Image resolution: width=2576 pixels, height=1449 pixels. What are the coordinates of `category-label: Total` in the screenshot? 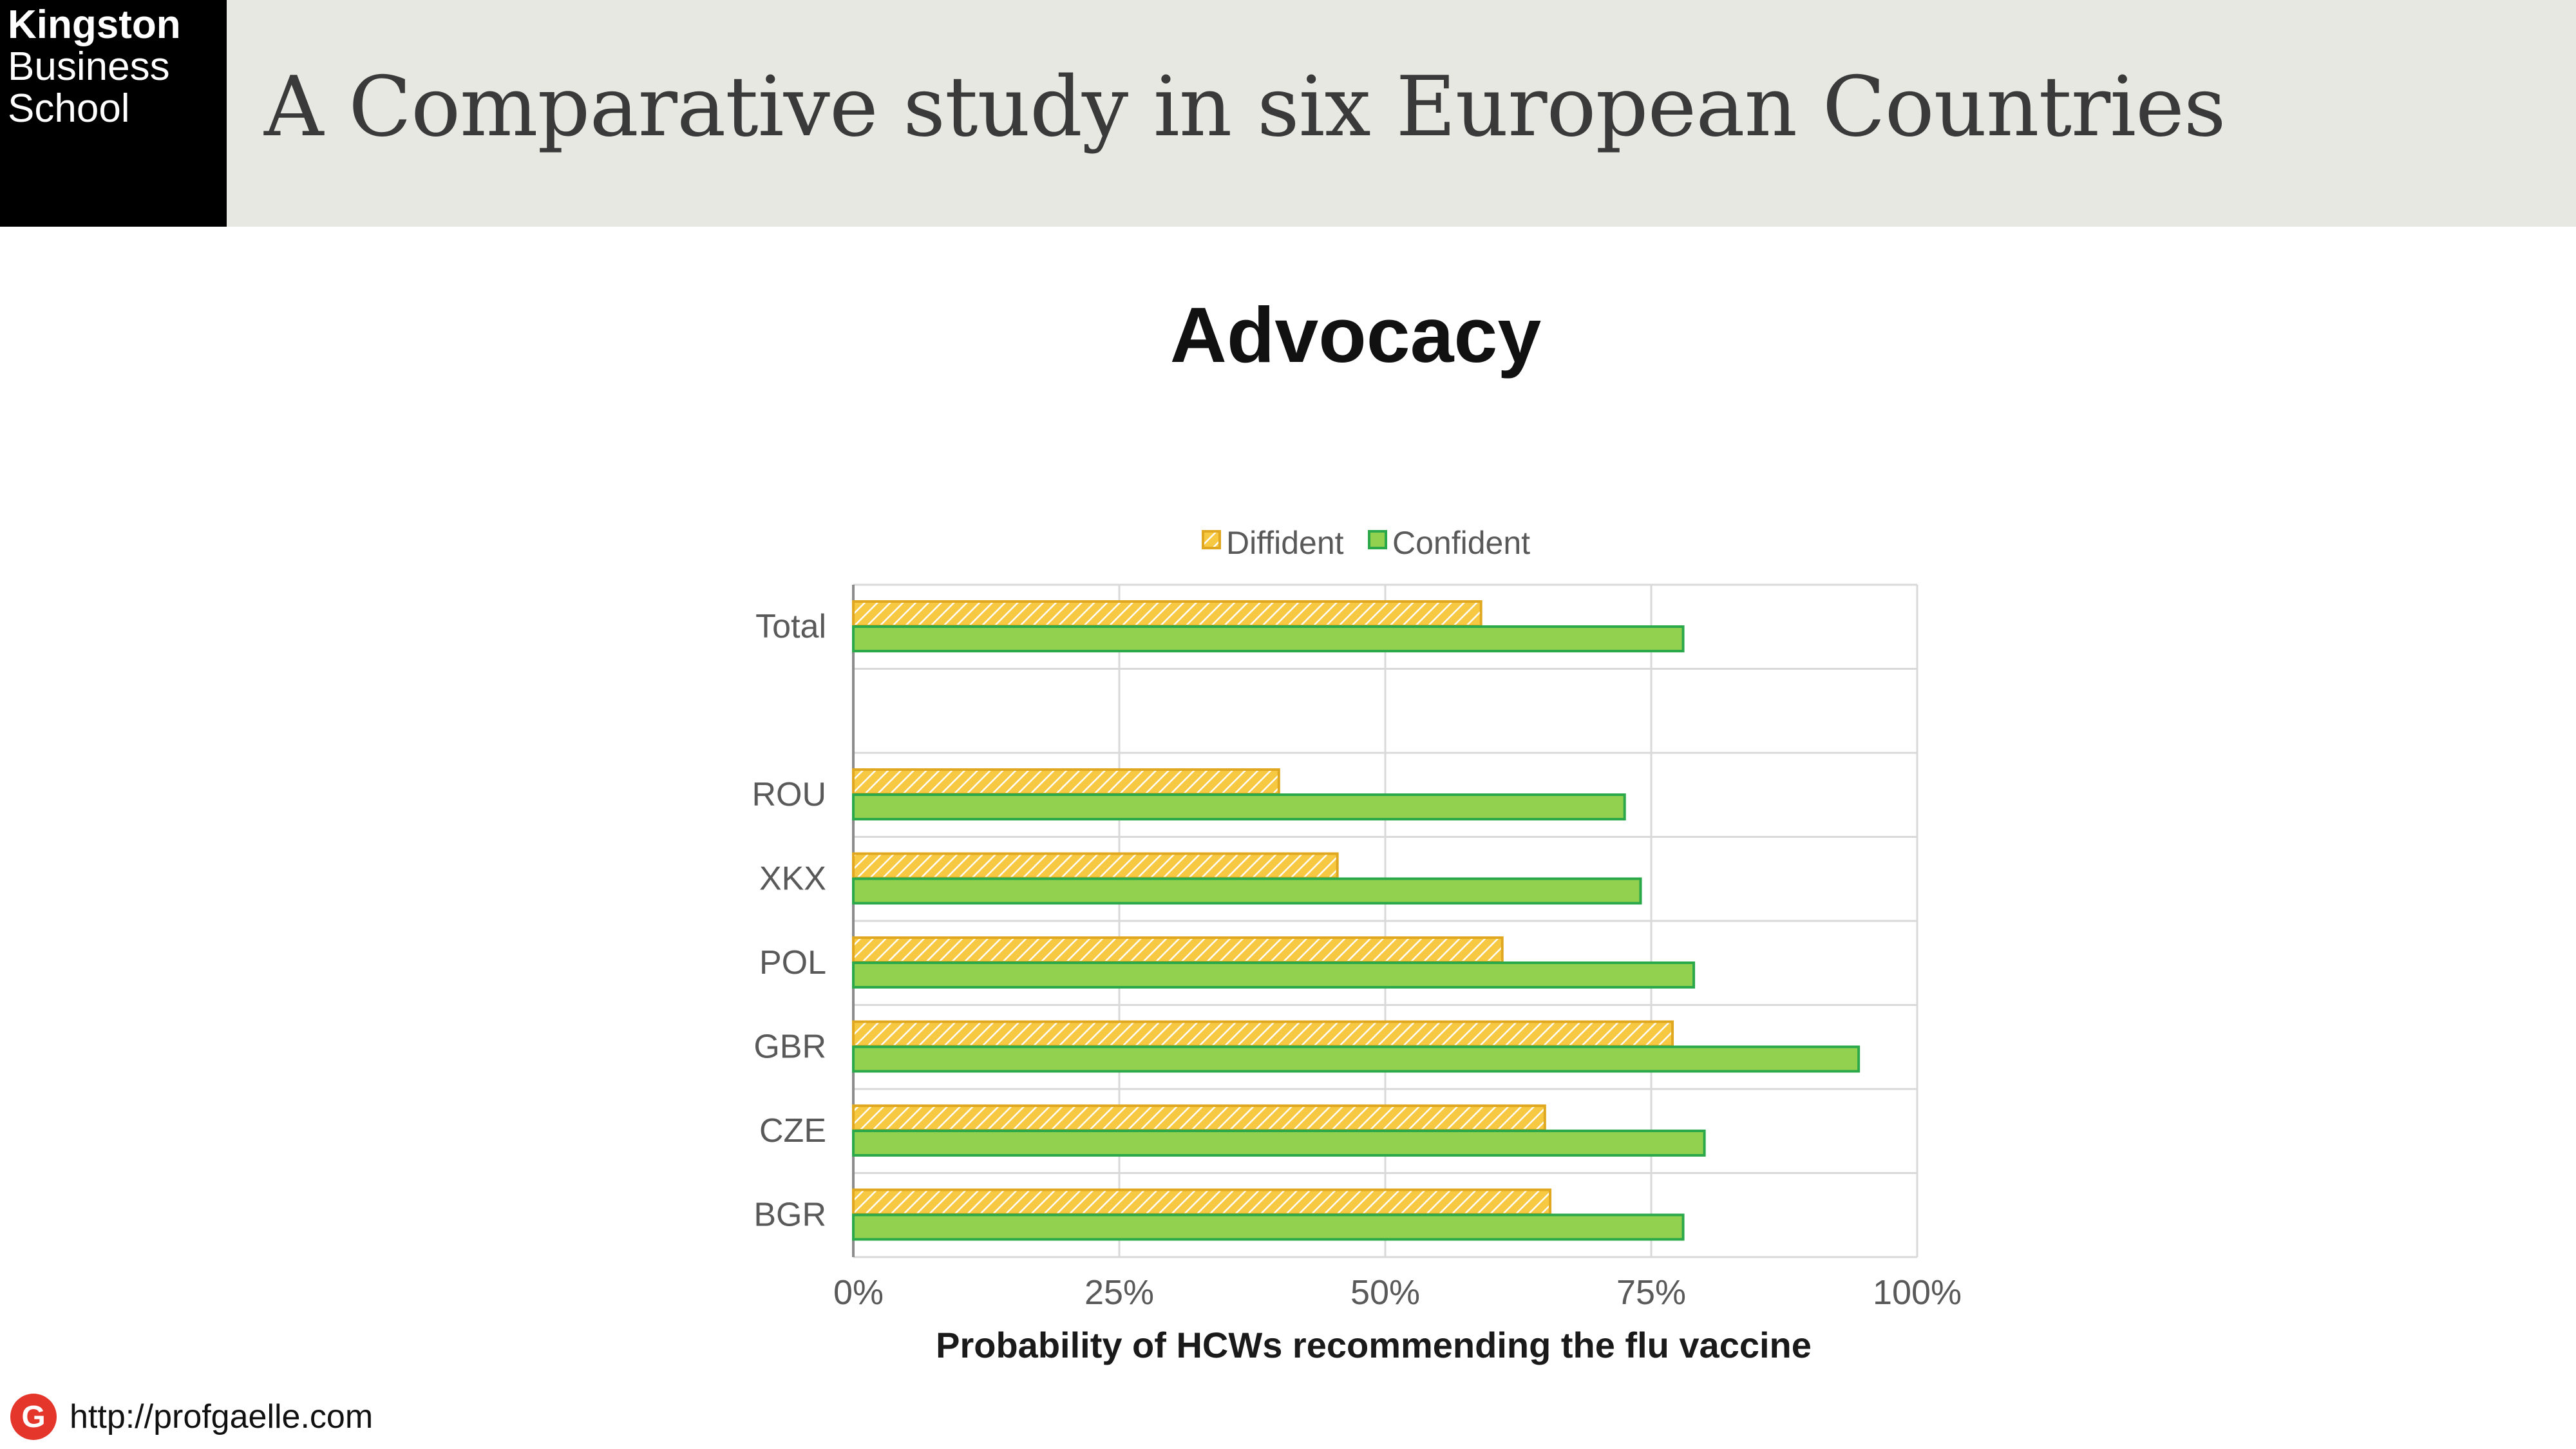 It's located at (790, 626).